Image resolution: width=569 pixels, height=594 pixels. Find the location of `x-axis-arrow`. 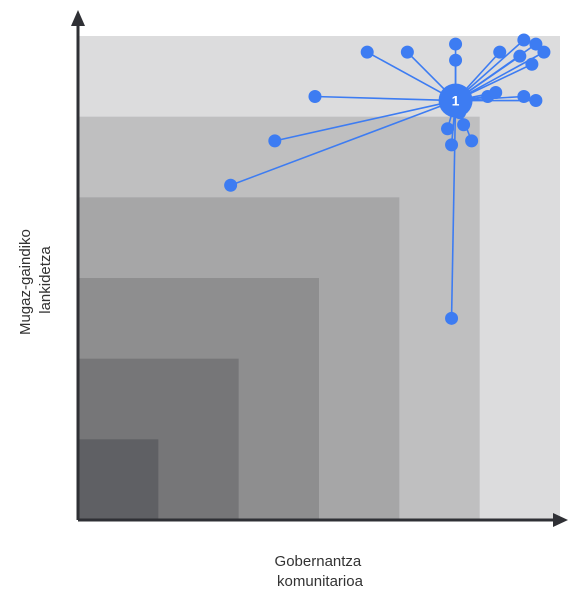

x-axis-arrow is located at coordinates (560, 520).